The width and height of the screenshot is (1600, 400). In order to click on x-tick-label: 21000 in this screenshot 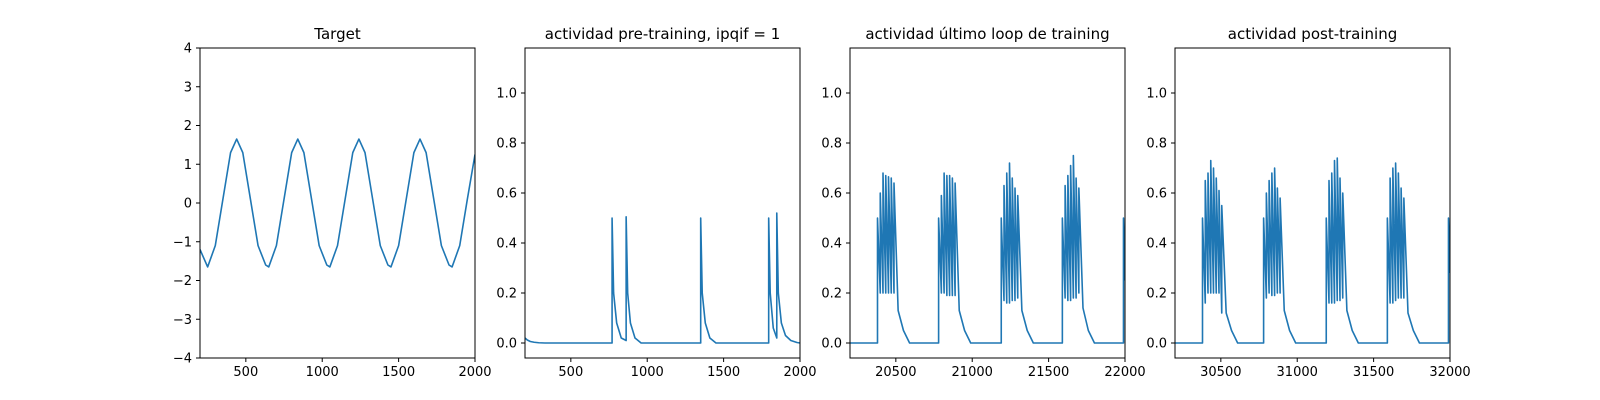, I will do `click(972, 372)`.